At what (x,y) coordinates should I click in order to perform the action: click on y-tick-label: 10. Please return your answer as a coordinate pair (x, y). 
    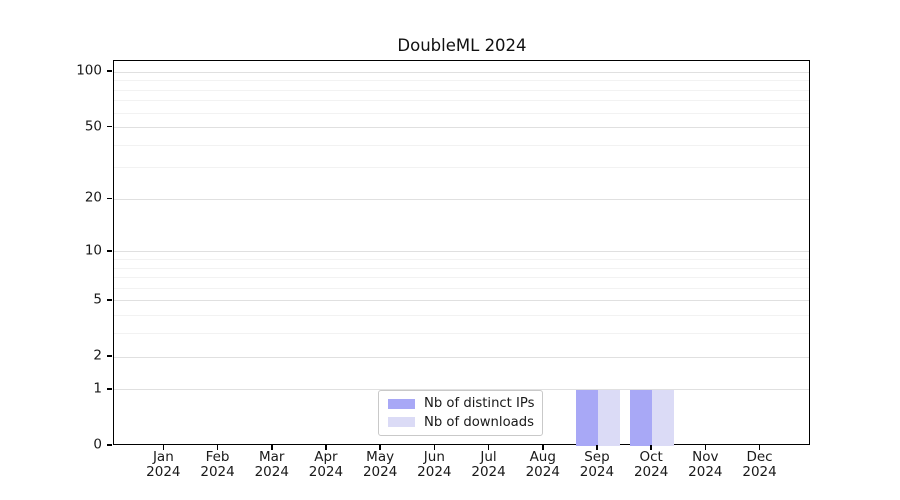
    Looking at the image, I should click on (93, 250).